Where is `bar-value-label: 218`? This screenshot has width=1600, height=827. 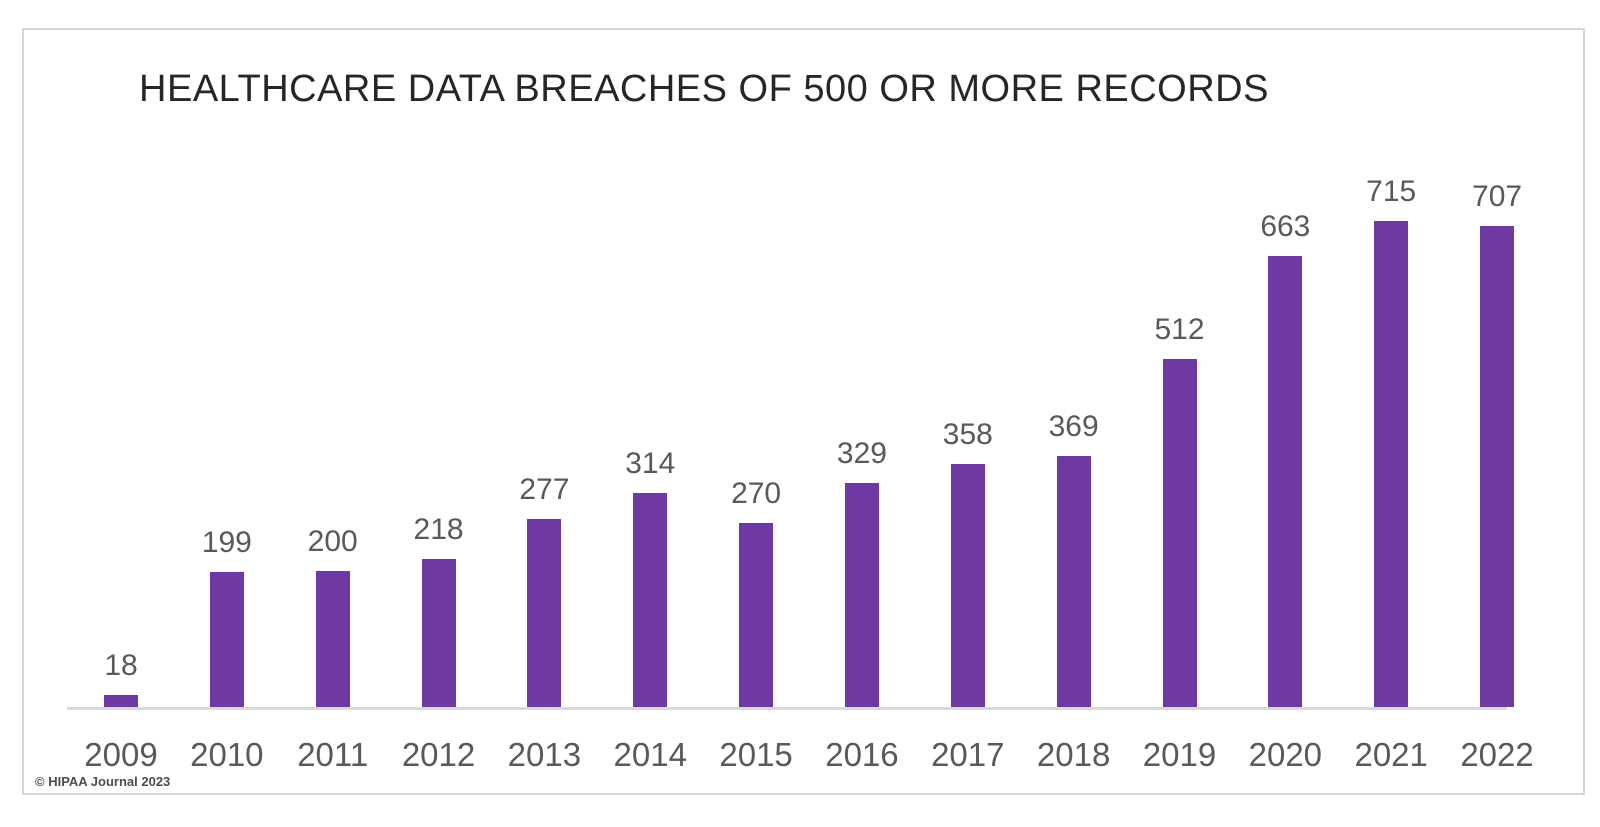
bar-value-label: 218 is located at coordinates (438, 529).